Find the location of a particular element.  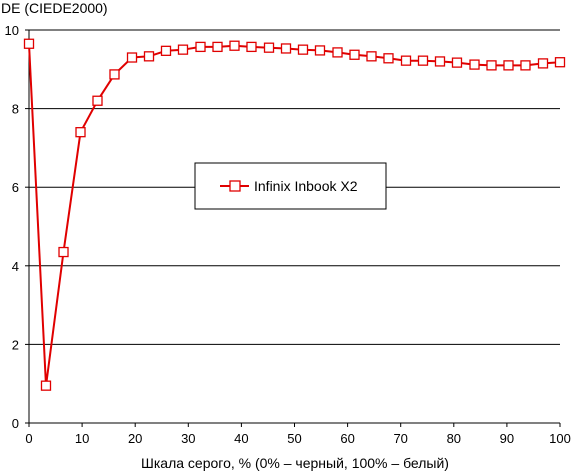

y-tick-label: 8 is located at coordinates (15, 109).